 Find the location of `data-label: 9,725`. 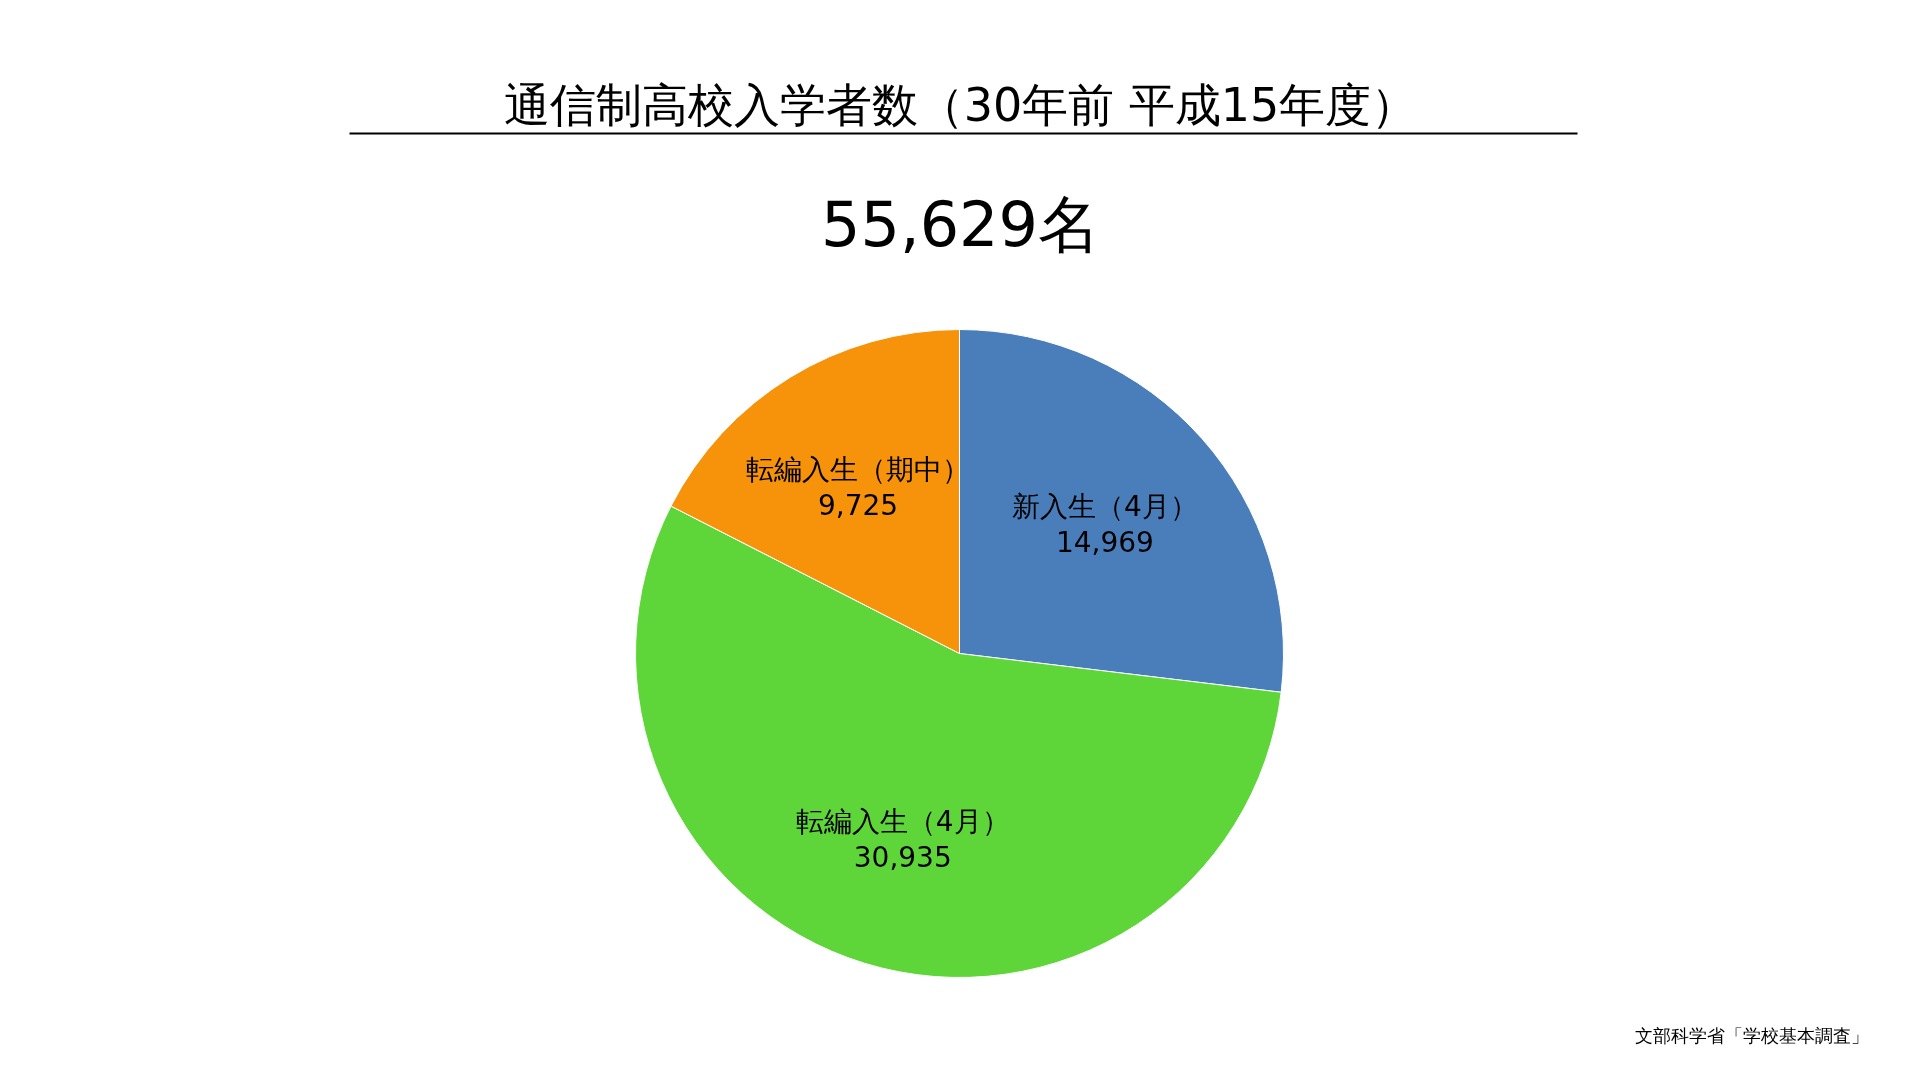

data-label: 9,725 is located at coordinates (858, 506).